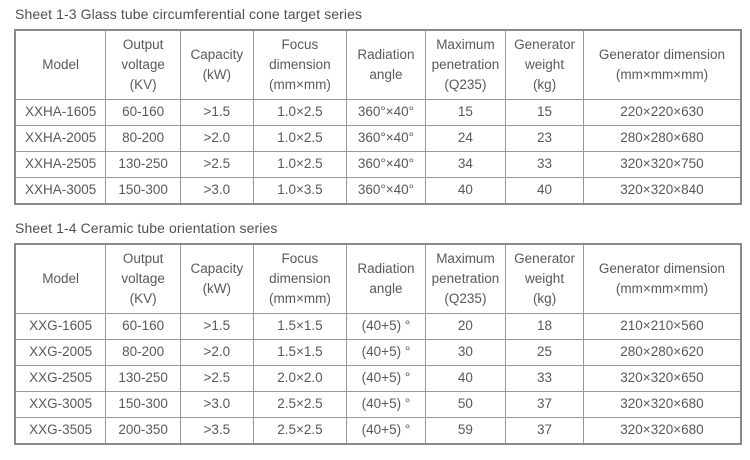 This screenshot has height=460, width=750. What do you see at coordinates (60, 378) in the screenshot?
I see `table-cell: XXG-2505` at bounding box center [60, 378].